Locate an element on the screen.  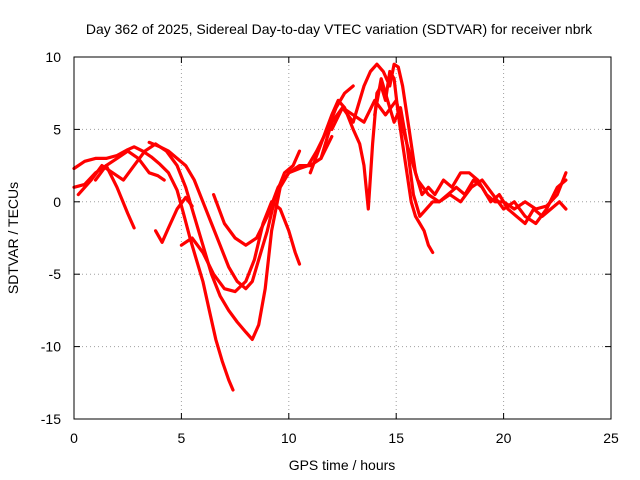
y-axis-label: SDTVAR / TECUs is located at coordinates (13, 238).